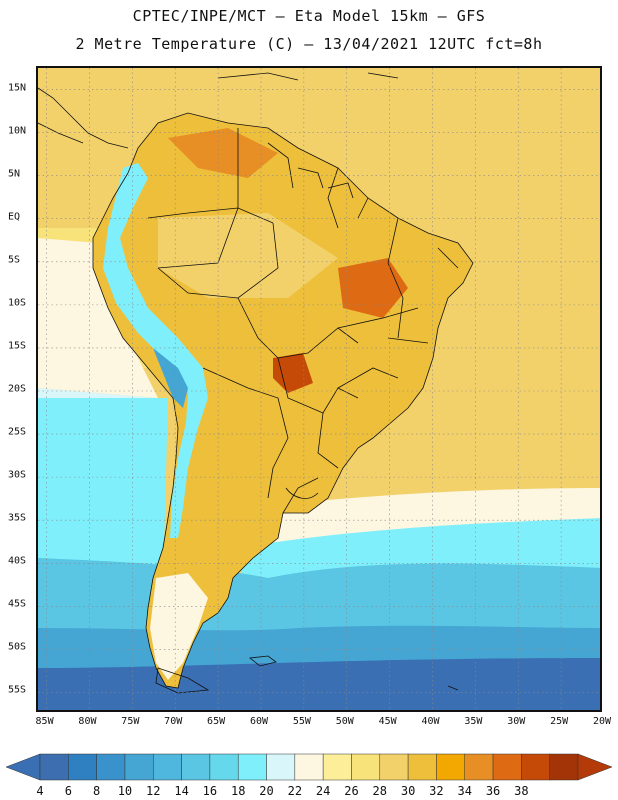  I want to click on colorbar-tick-label: 28, so click(380, 791).